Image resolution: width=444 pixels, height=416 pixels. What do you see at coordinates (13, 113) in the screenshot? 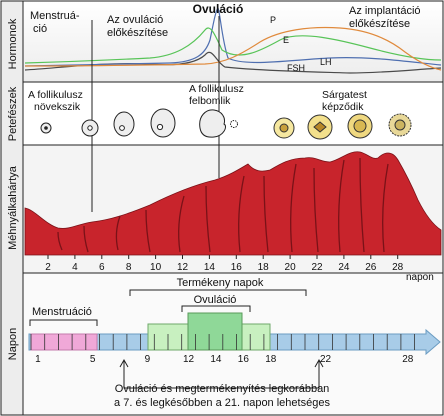
I see `row-label-ovaries: Petefészek` at bounding box center [13, 113].